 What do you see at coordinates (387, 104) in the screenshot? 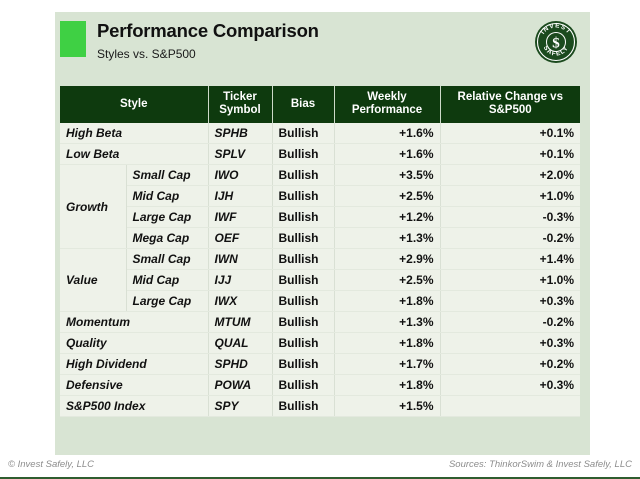
I see `column-header-weekly-performance: Weekly Performance` at bounding box center [387, 104].